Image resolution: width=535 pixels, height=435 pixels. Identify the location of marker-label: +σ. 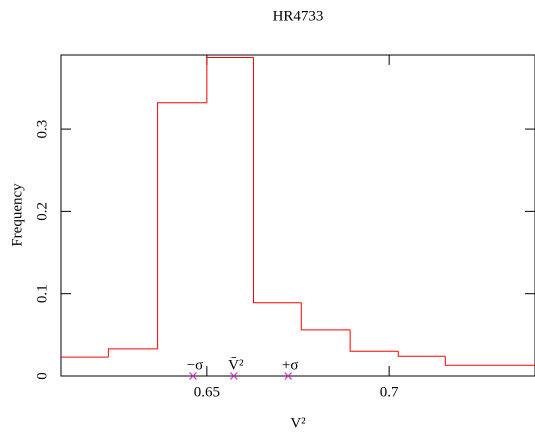
(290, 365).